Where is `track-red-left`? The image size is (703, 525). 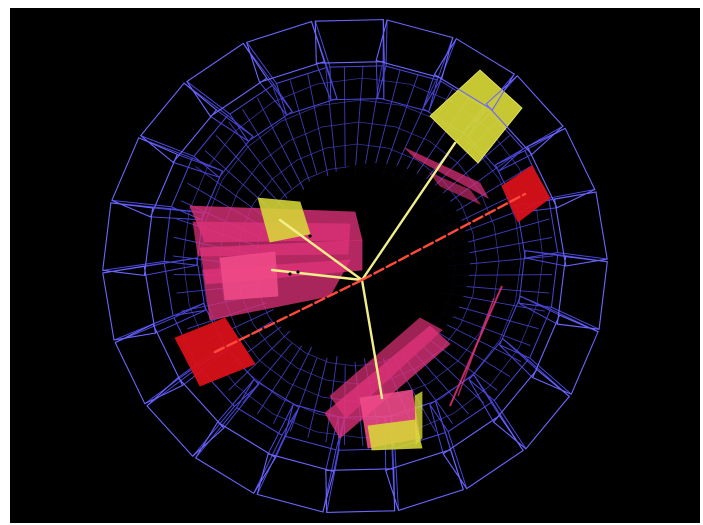 track-red-left is located at coordinates (288, 316).